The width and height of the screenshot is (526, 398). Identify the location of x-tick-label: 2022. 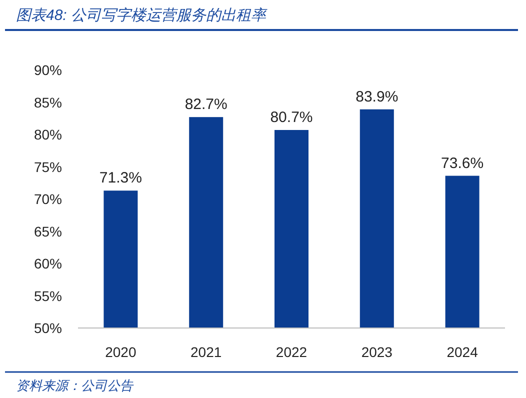
(292, 352).